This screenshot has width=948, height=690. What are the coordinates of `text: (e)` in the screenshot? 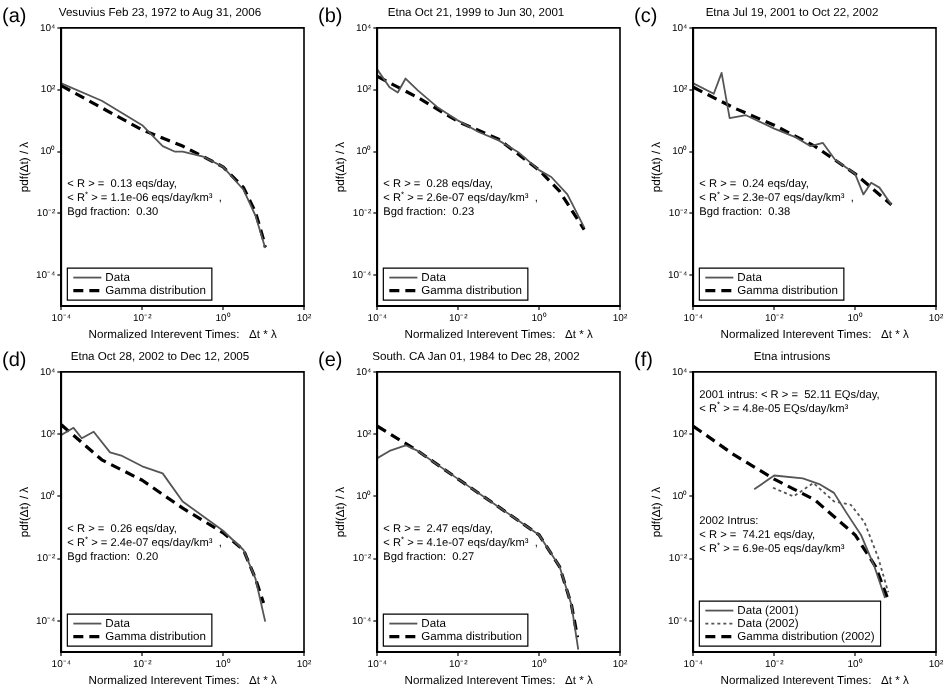 It's located at (330, 361).